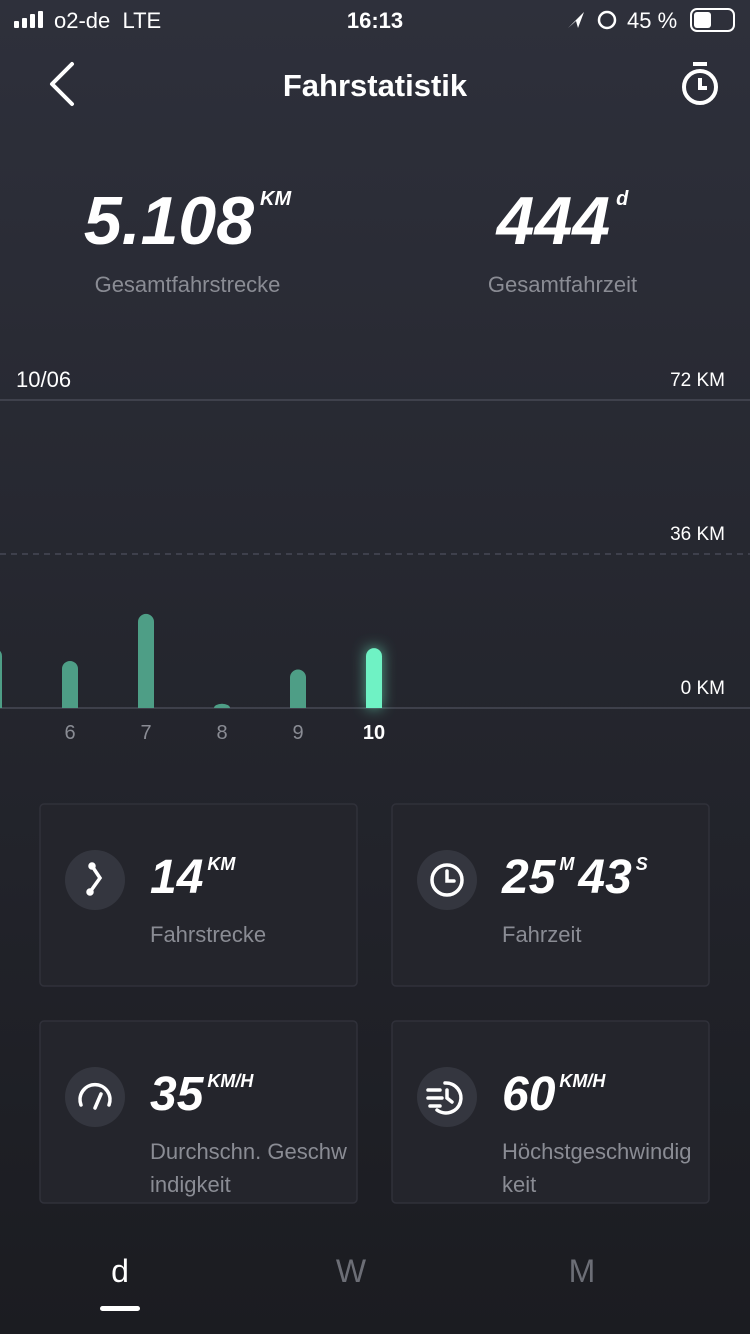  I want to click on battery-icon, so click(712, 20).